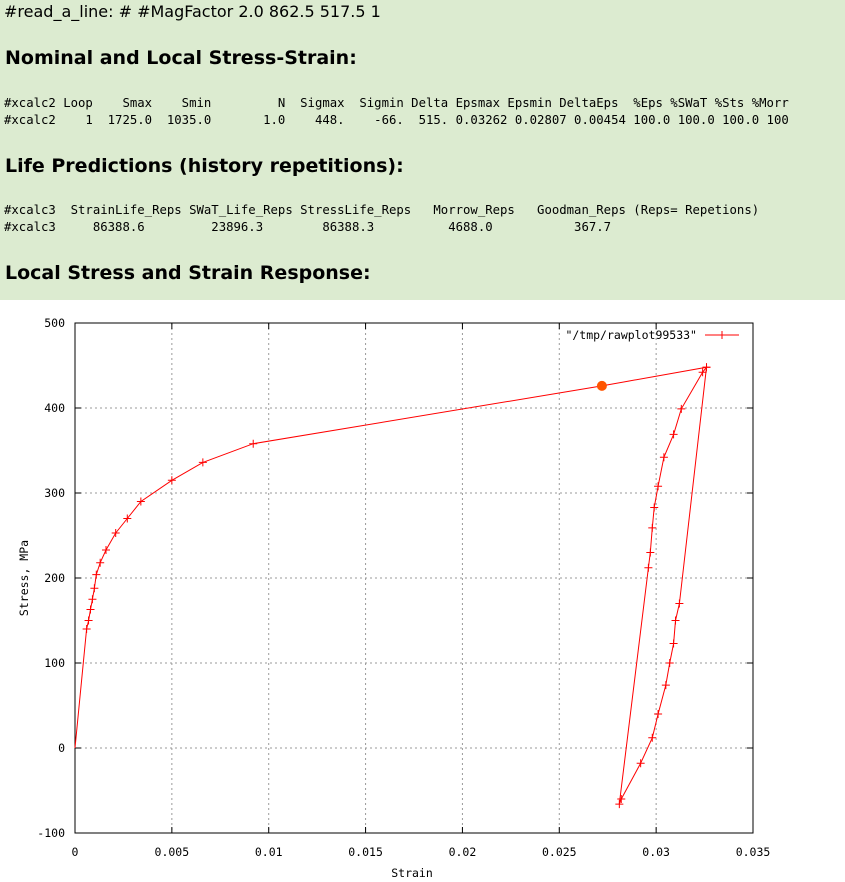 Image resolution: width=845 pixels, height=882 pixels. What do you see at coordinates (656, 852) in the screenshot?
I see `x-tick-label: 0.03` at bounding box center [656, 852].